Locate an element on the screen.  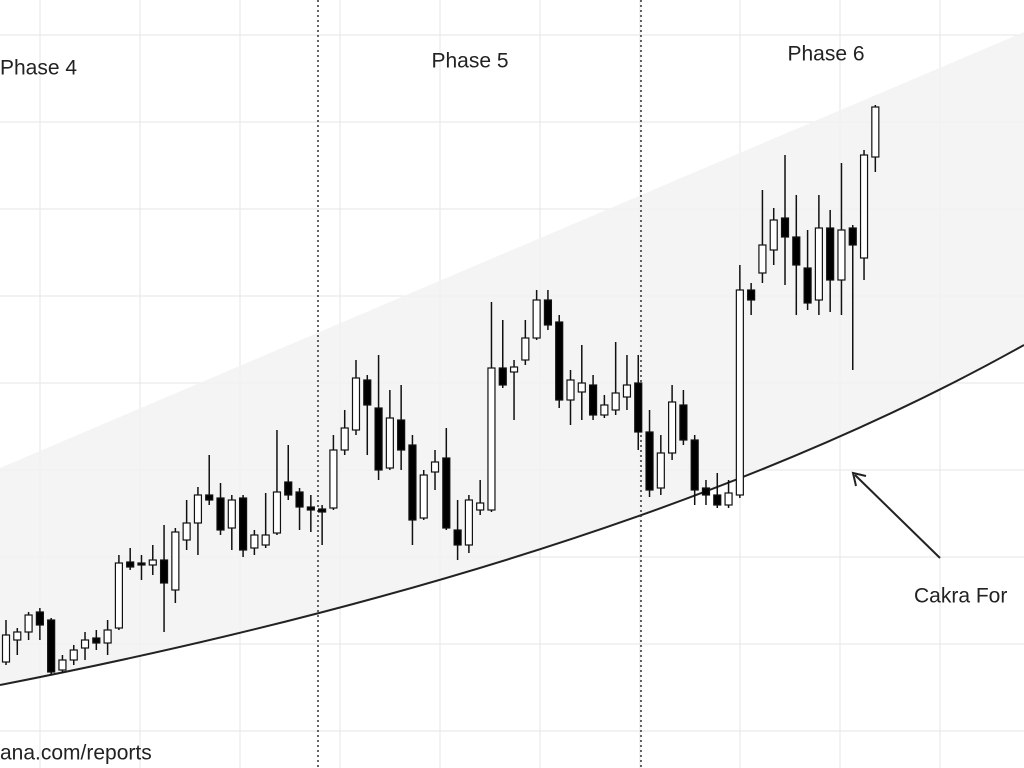
source-label: ana.com/reports is located at coordinates (76, 753).